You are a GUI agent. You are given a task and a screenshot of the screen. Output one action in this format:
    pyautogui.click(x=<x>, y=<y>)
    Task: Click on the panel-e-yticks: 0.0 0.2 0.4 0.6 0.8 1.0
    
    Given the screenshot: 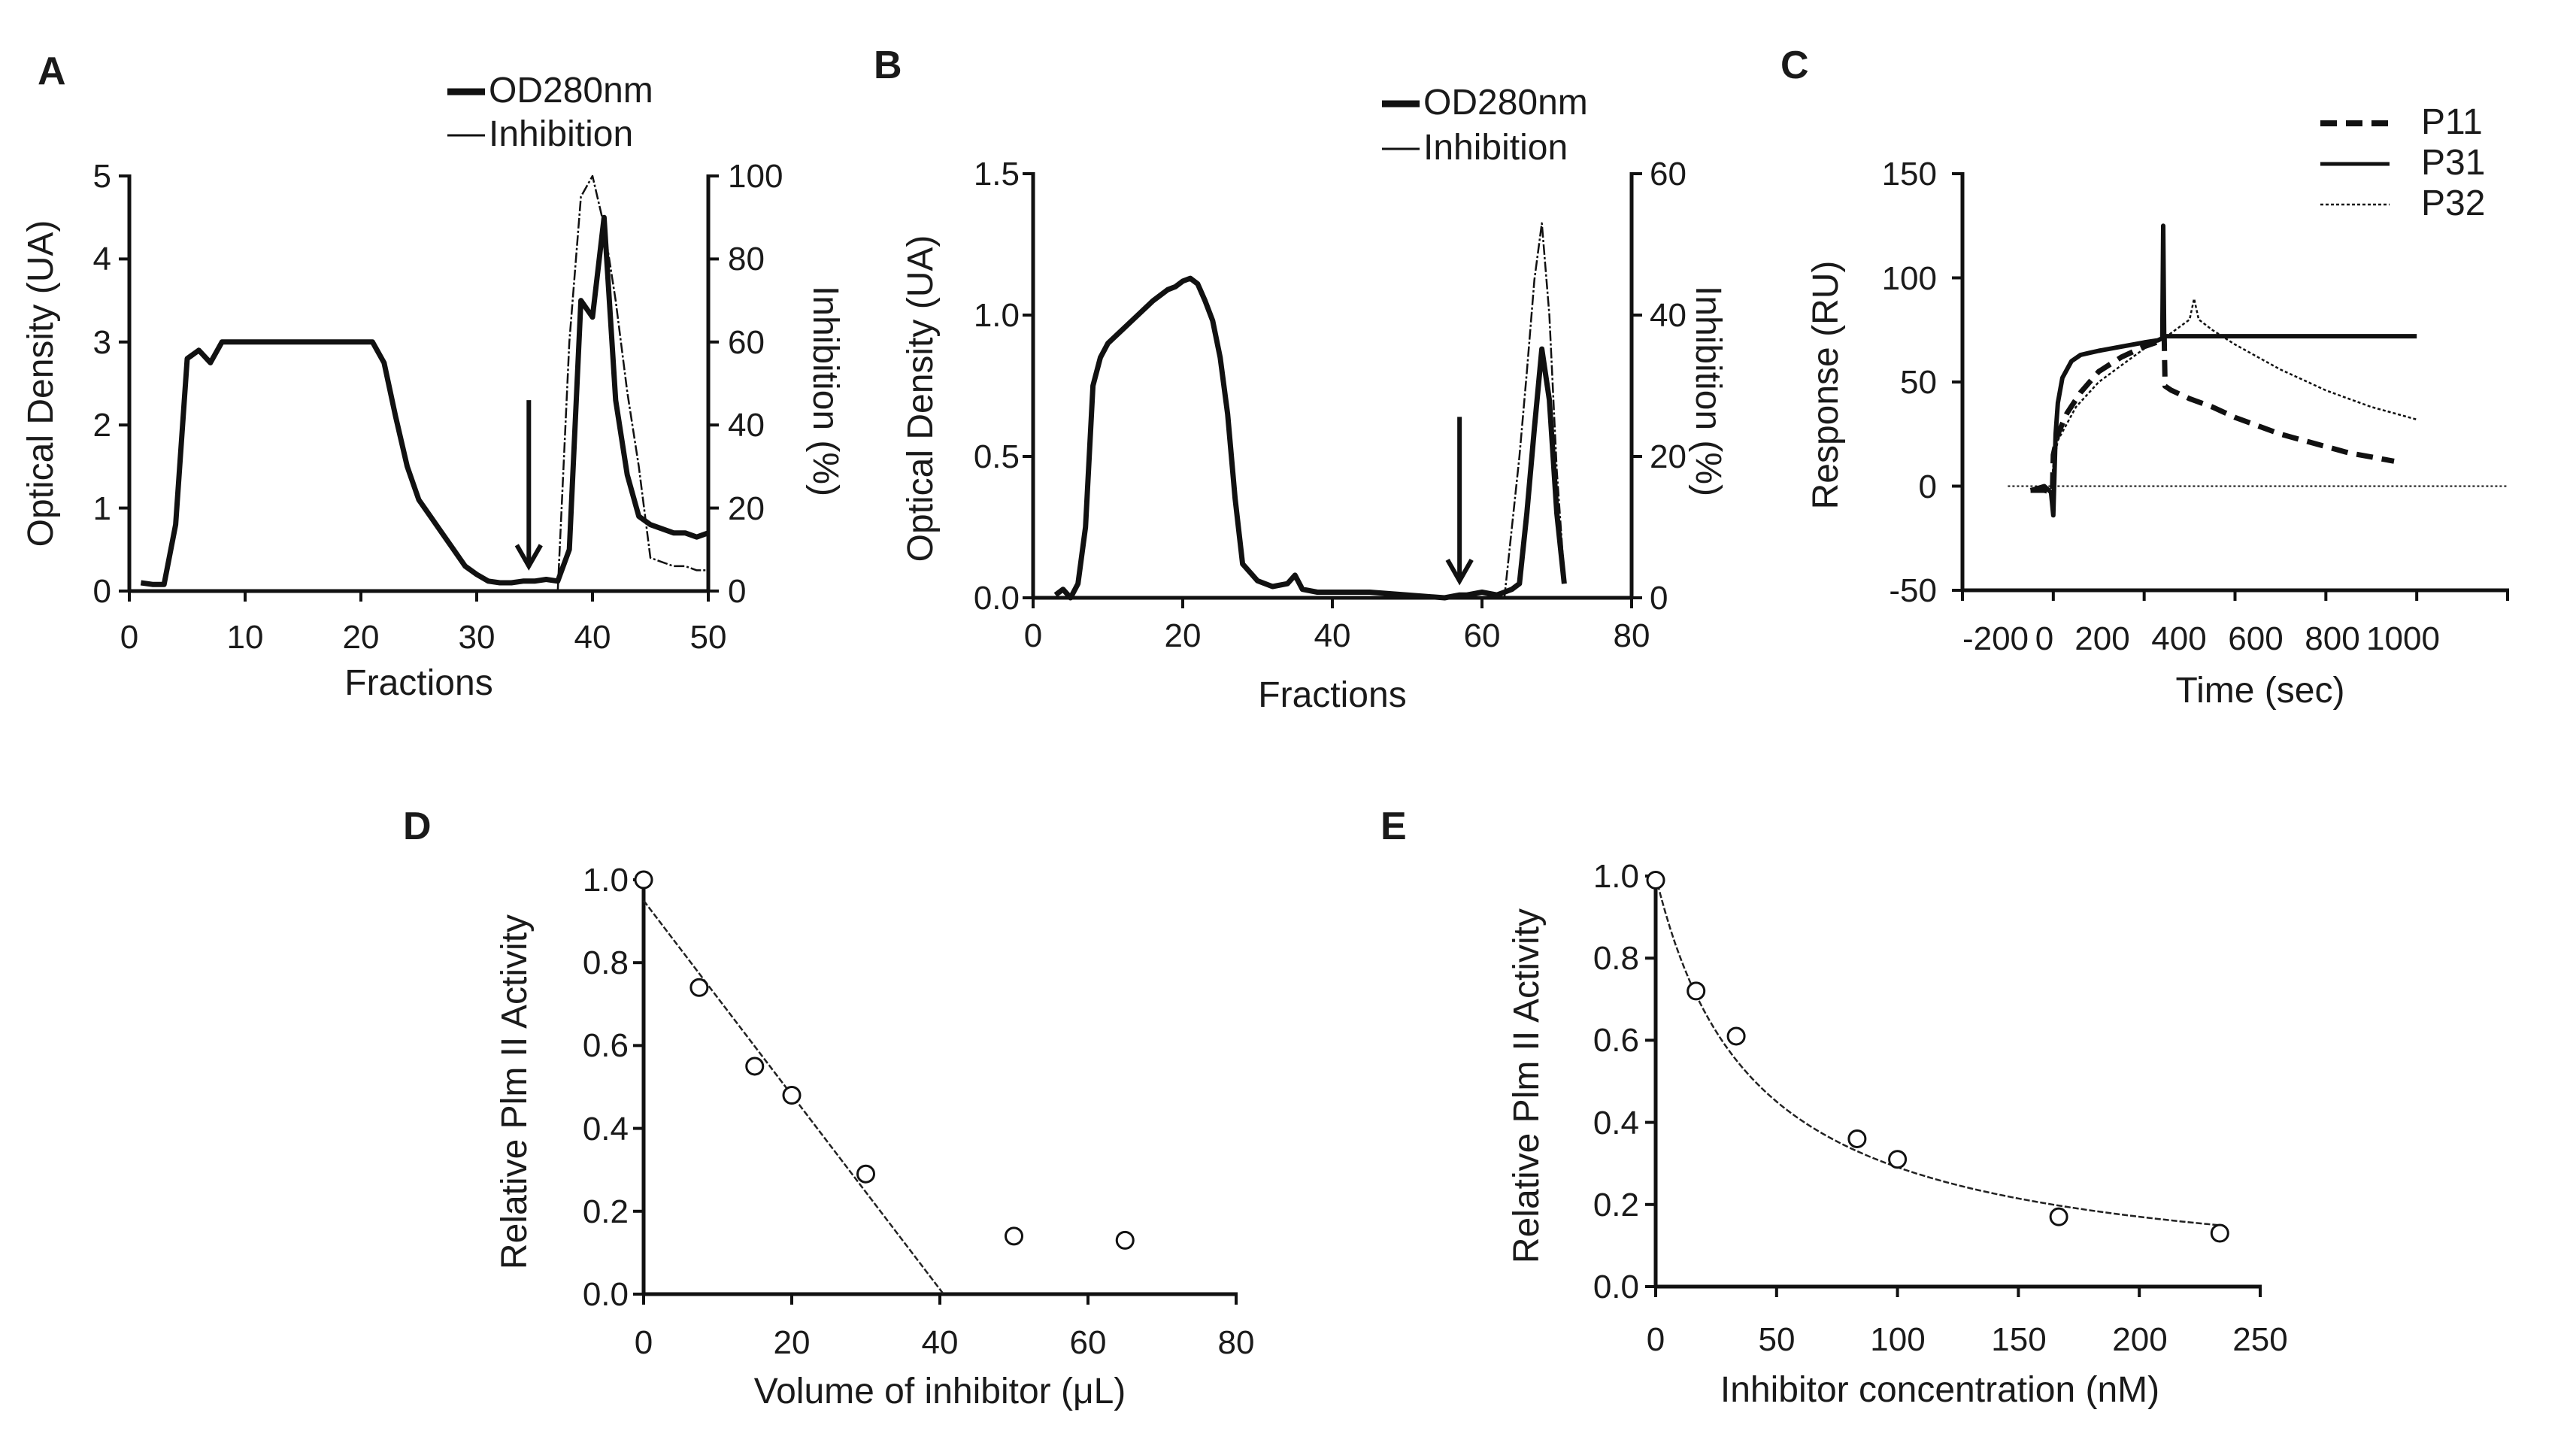 What is the action you would take?
    pyautogui.click(x=1616, y=1081)
    